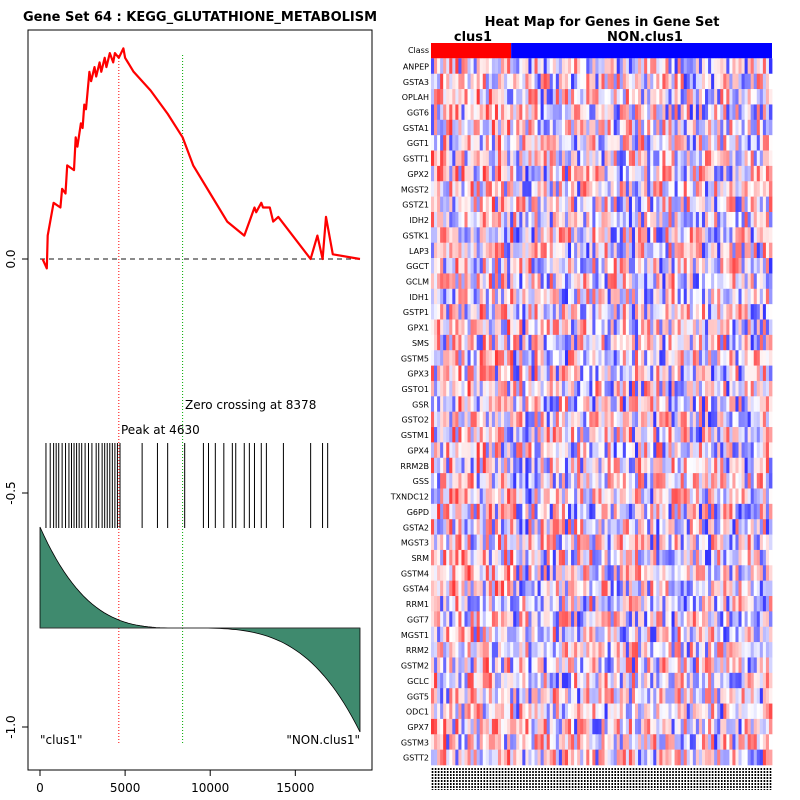 This screenshot has width=800, height=800. What do you see at coordinates (210, 788) in the screenshot?
I see `x-tick-label: 10000` at bounding box center [210, 788].